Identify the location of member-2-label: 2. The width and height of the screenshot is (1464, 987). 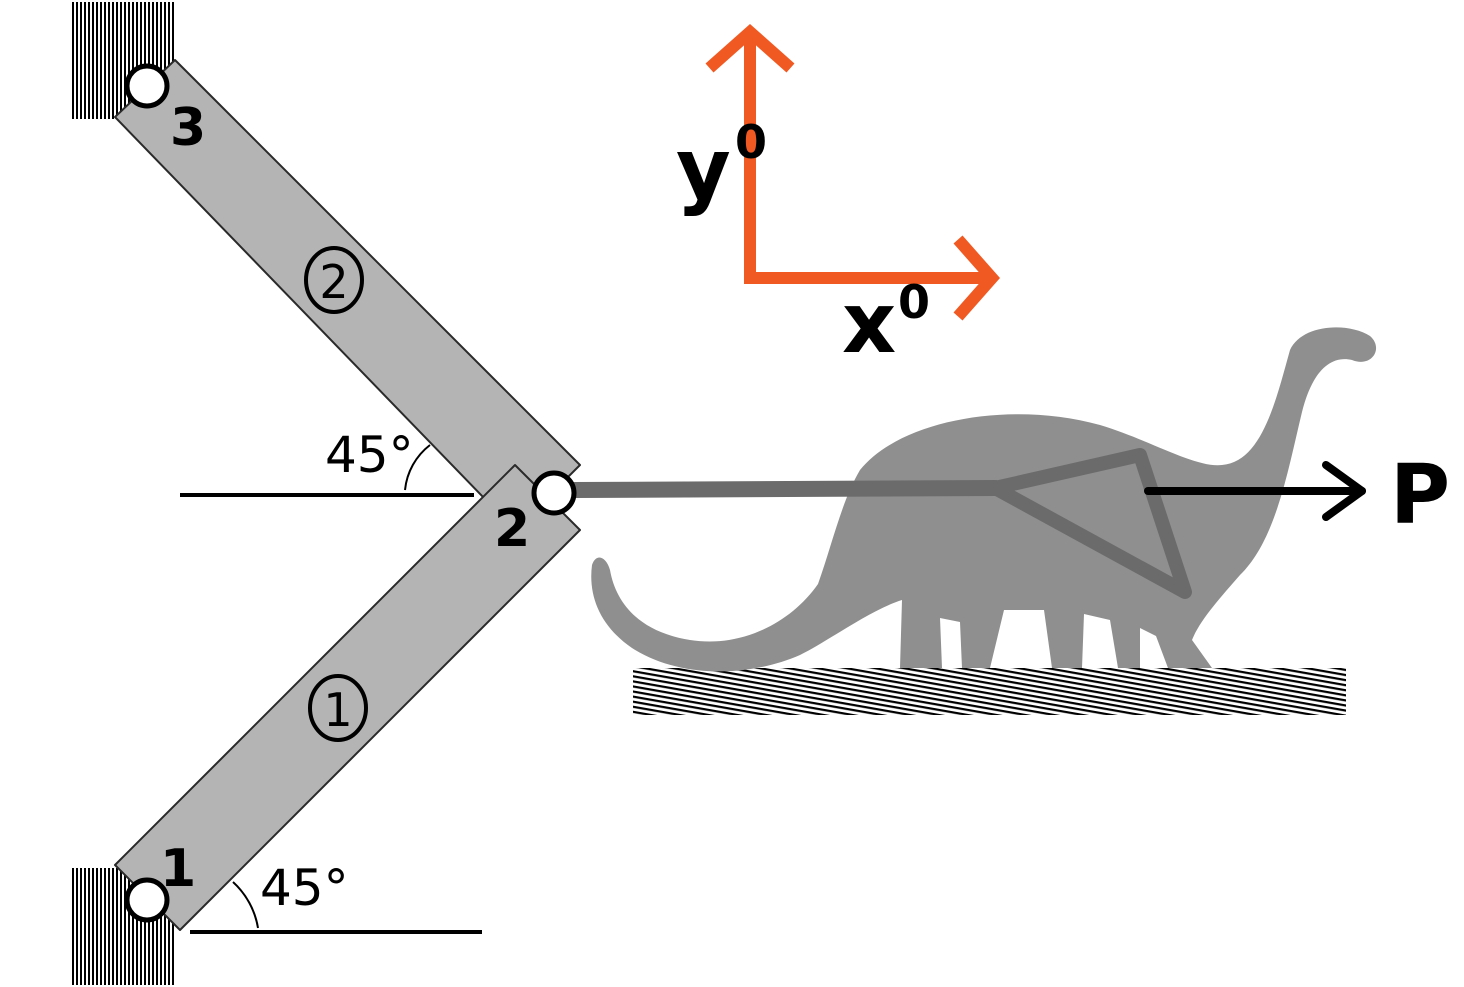
(333, 282).